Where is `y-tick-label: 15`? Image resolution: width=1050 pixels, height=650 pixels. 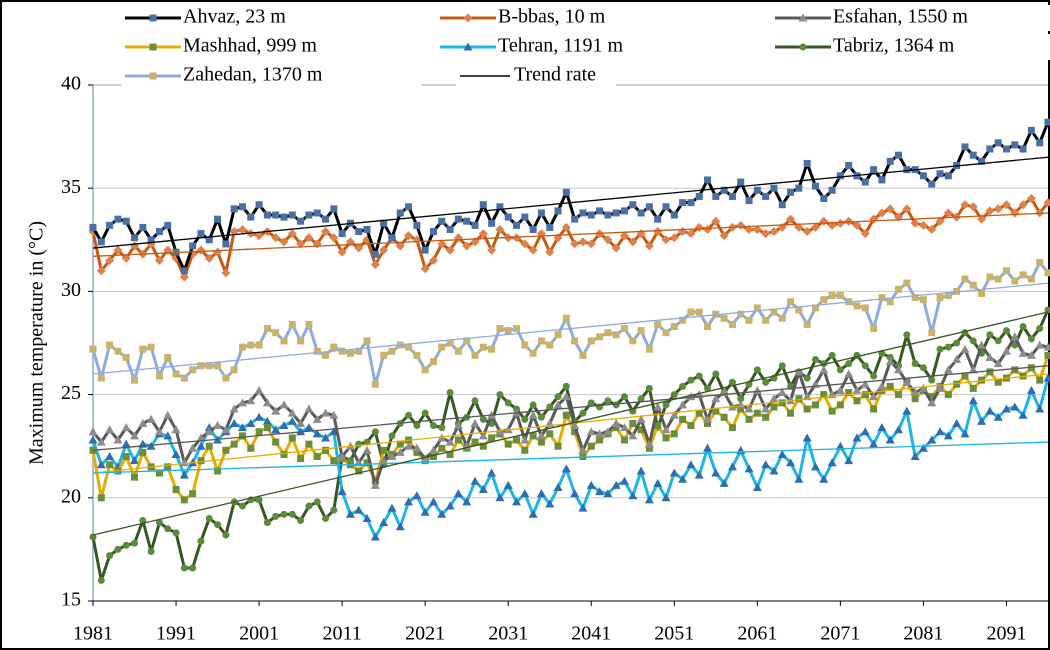 y-tick-label: 15 is located at coordinates (71, 600).